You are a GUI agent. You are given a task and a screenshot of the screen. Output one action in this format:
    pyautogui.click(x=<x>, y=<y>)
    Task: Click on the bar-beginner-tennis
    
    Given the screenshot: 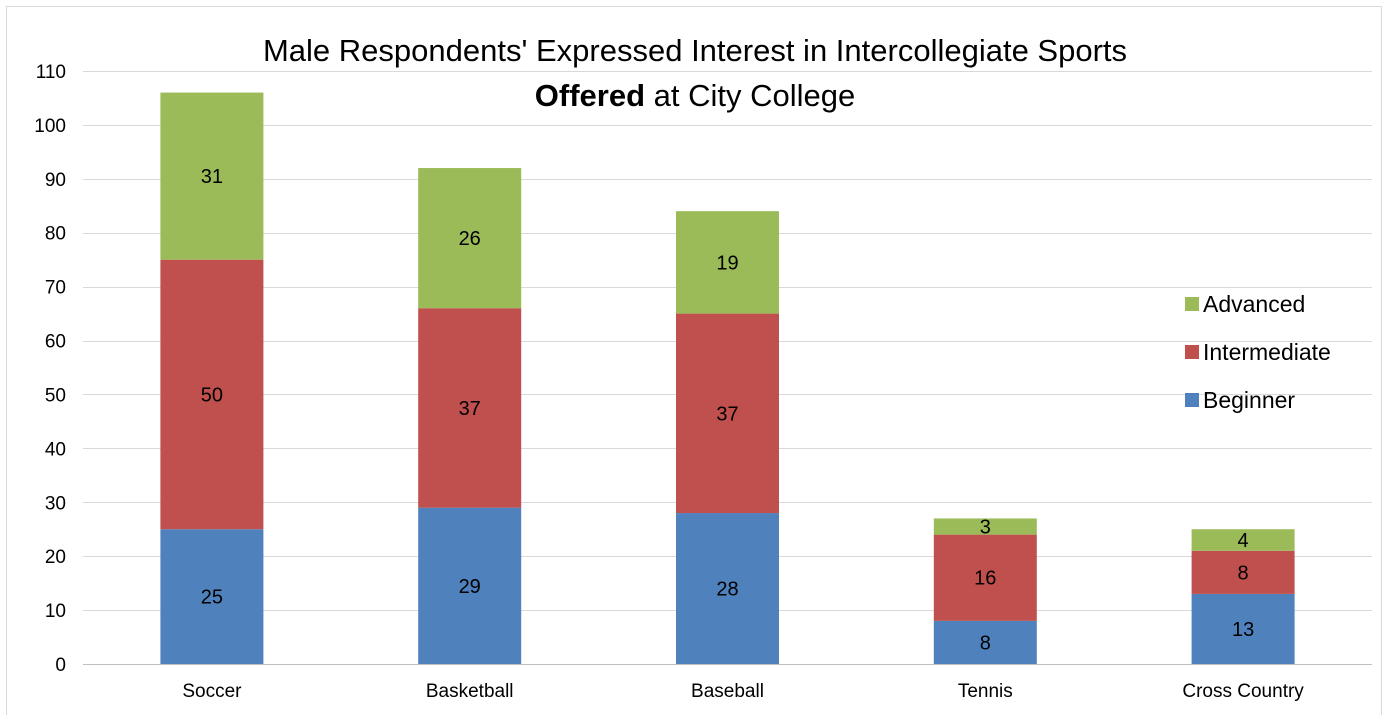 What is the action you would take?
    pyautogui.click(x=985, y=642)
    